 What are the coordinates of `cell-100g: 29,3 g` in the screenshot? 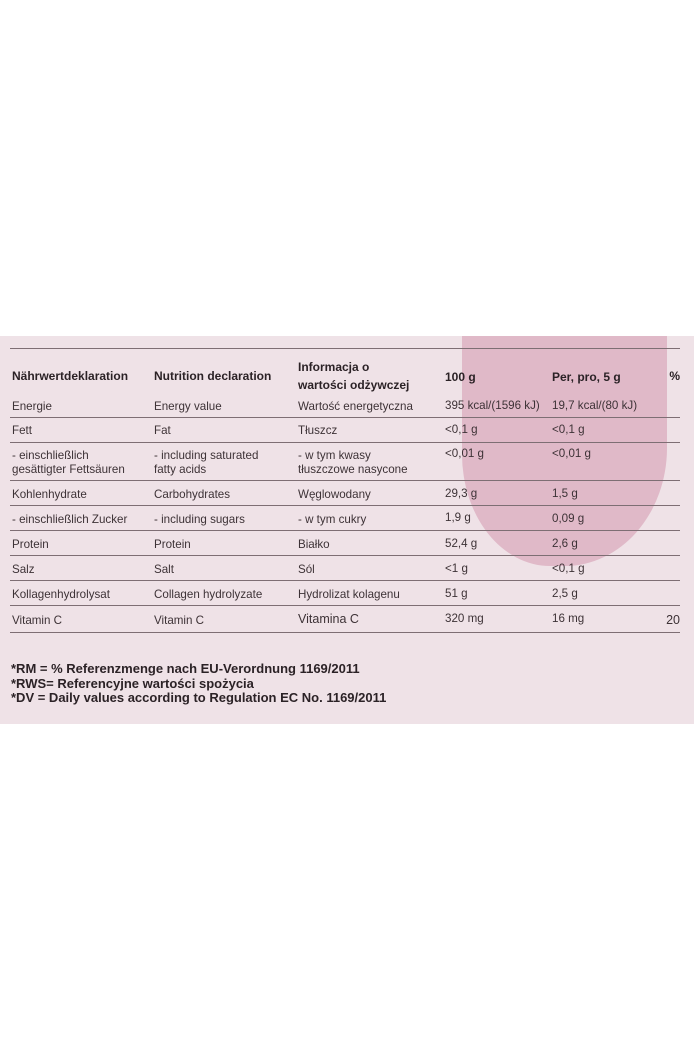 It's located at (461, 493).